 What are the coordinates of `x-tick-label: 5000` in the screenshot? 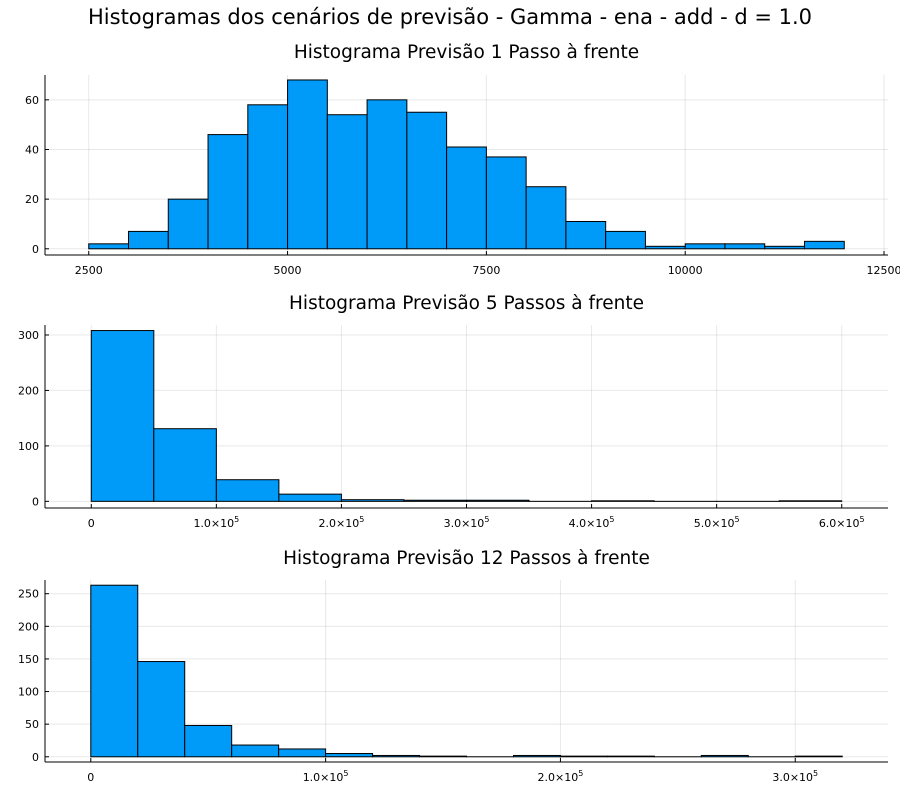 It's located at (288, 270).